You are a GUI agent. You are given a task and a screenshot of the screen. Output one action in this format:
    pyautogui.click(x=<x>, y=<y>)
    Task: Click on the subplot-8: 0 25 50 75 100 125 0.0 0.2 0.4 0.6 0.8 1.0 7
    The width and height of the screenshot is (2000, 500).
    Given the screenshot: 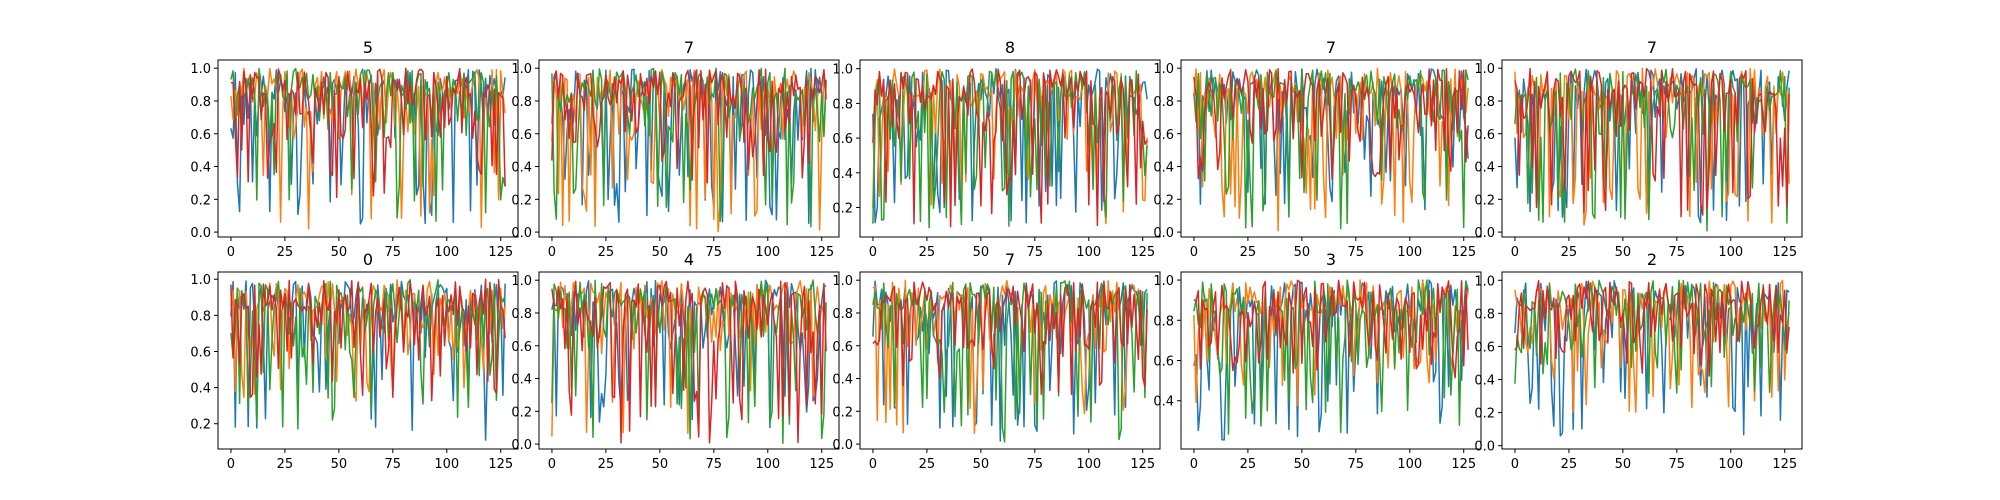 What is the action you would take?
    pyautogui.click(x=996, y=361)
    